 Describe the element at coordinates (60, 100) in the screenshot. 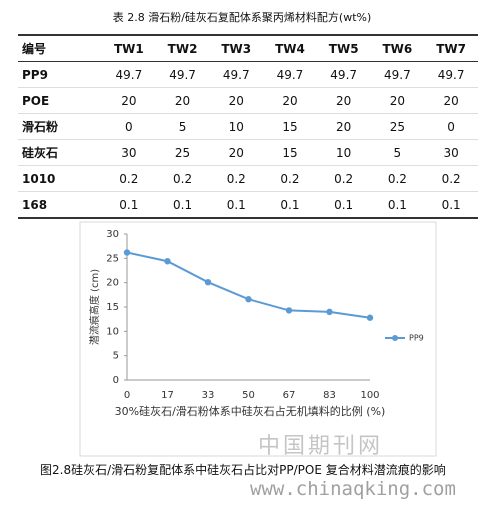

I see `table-cell: POE` at that location.